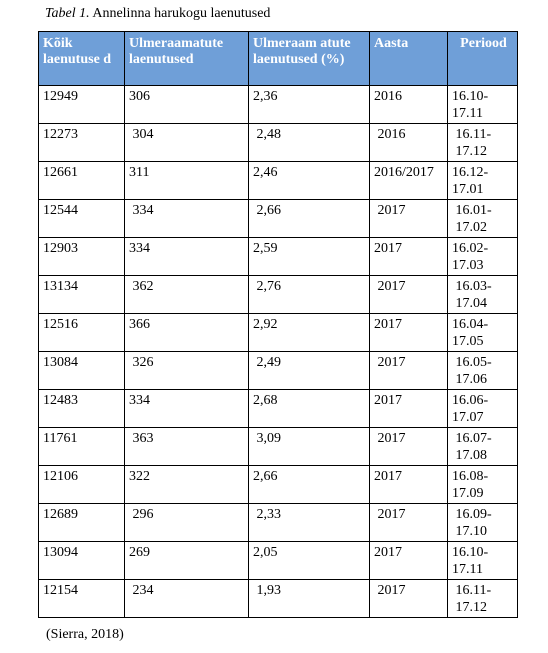 This screenshot has width=548, height=653. Describe the element at coordinates (482, 370) in the screenshot. I see `cell-period: 16.05- 17.06` at that location.